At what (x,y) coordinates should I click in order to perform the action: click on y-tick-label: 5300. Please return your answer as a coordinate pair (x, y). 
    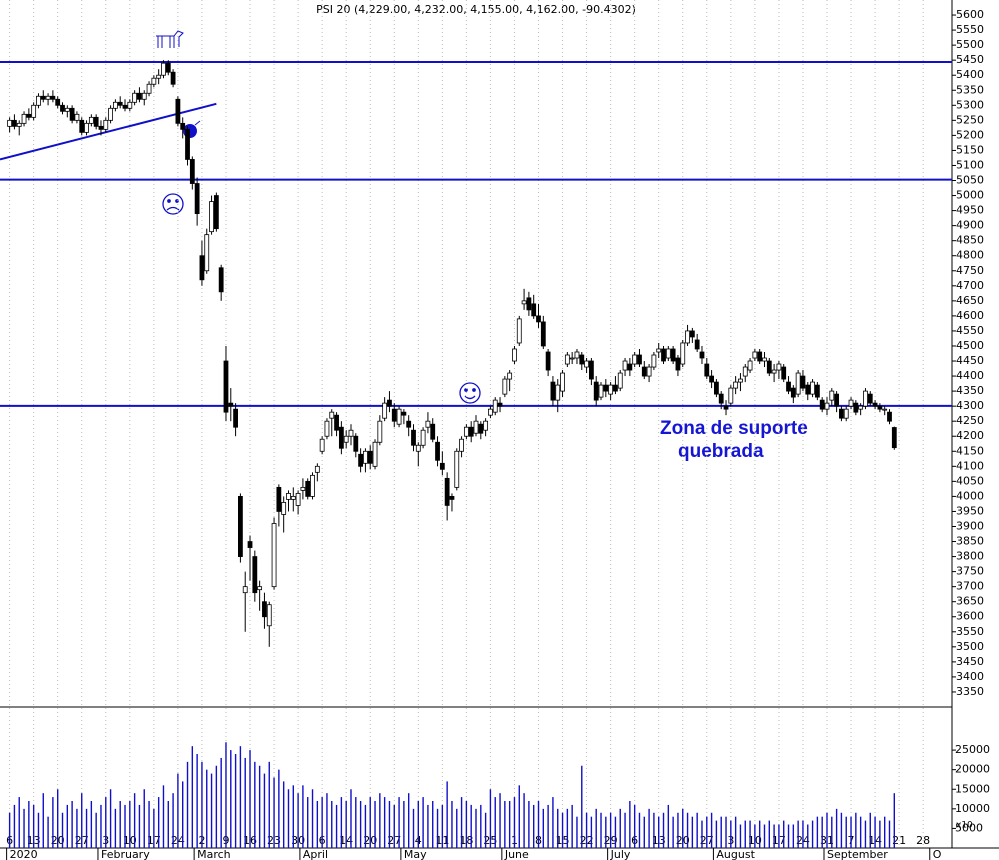
    Looking at the image, I should click on (970, 104).